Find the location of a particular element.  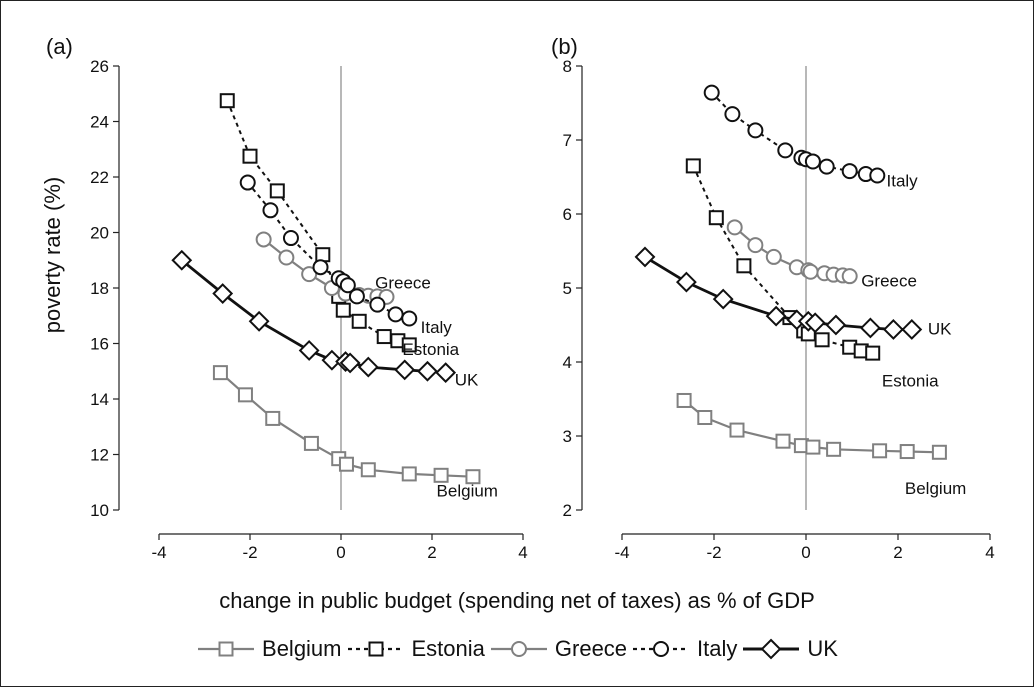

y-tick-label: 16 is located at coordinates (99, 344).